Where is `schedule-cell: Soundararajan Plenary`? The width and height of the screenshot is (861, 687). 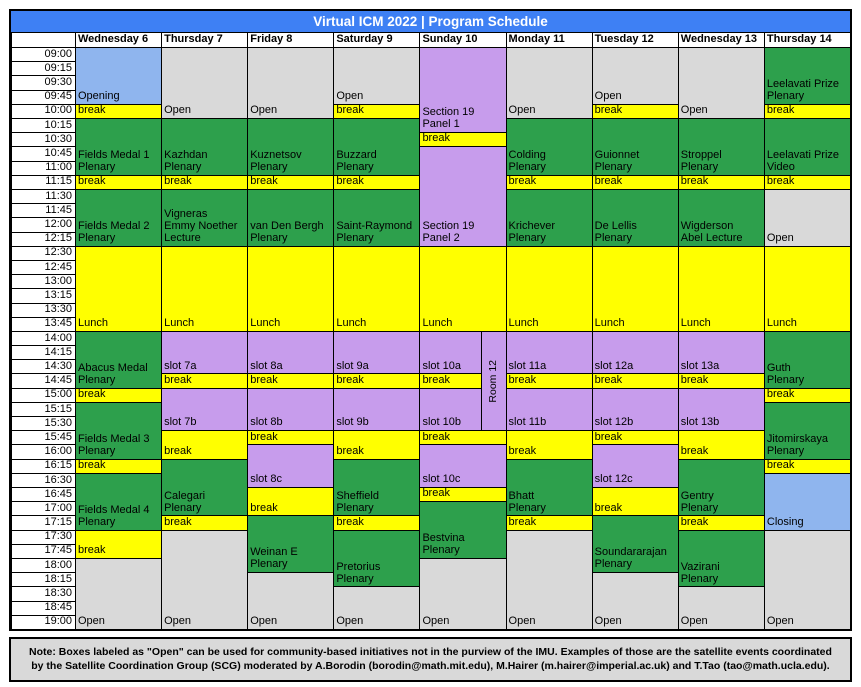 schedule-cell: Soundararajan Plenary is located at coordinates (634, 544).